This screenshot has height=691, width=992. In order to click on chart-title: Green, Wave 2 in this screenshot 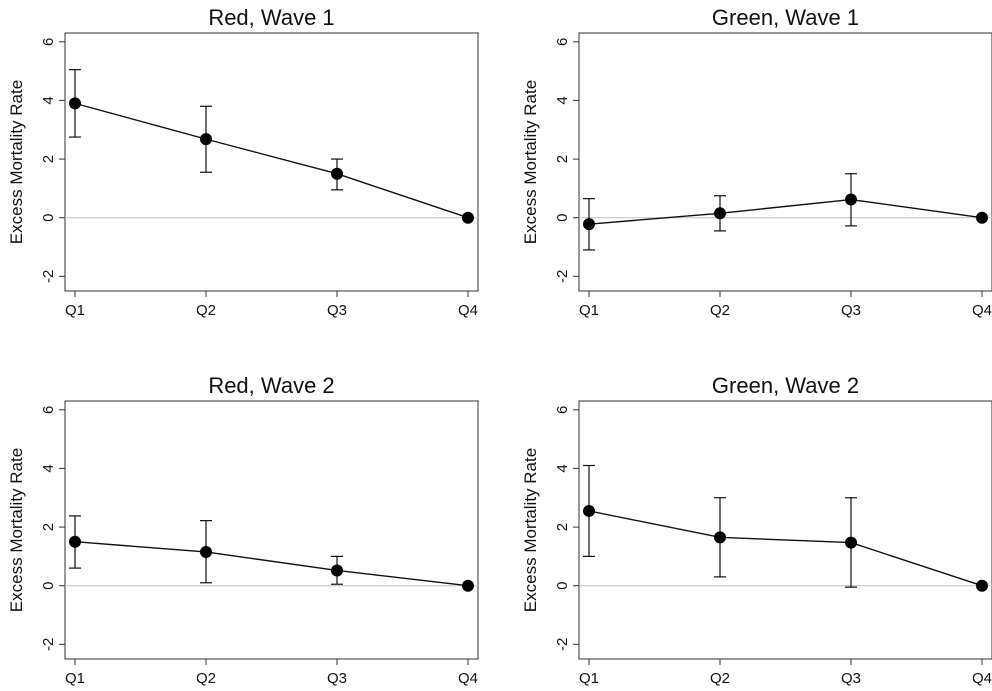, I will do `click(785, 385)`.